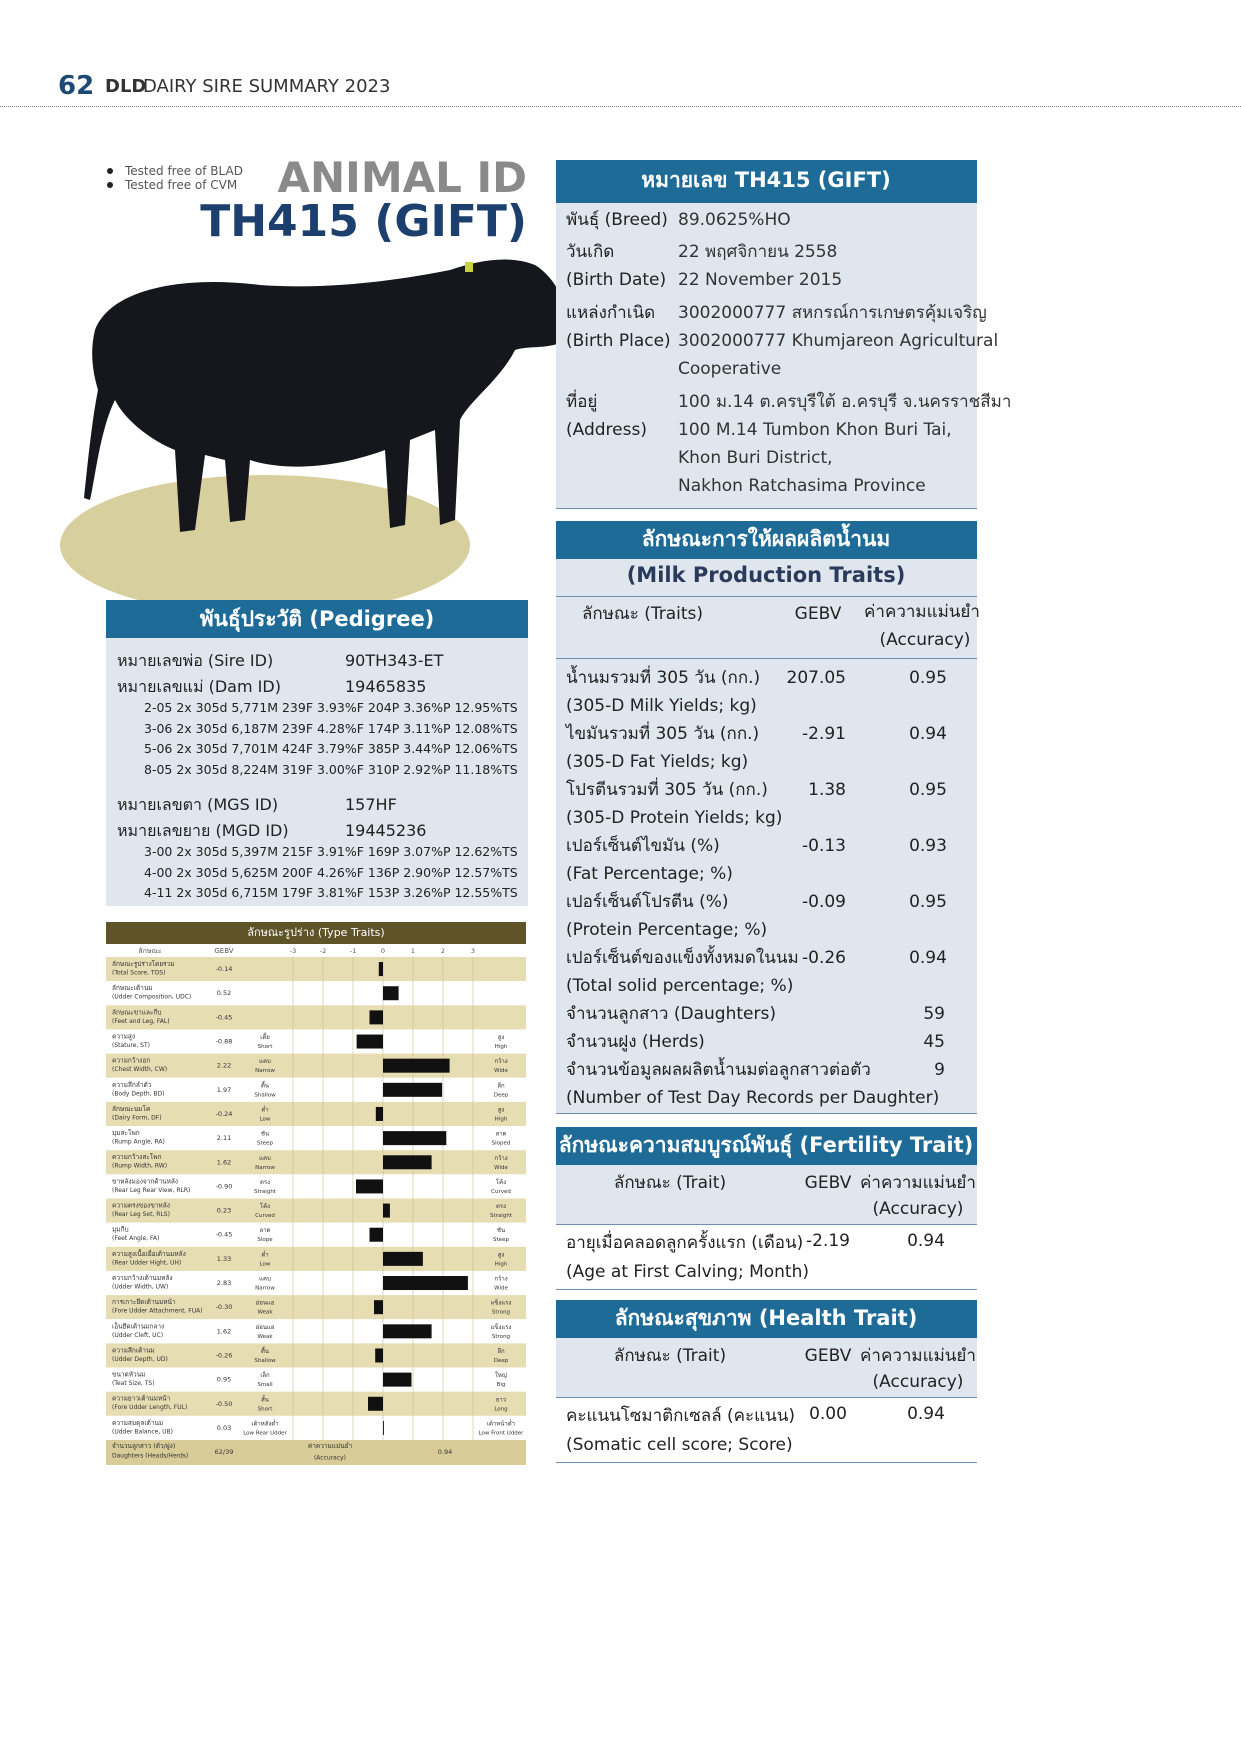 The height and width of the screenshot is (1754, 1241). I want to click on gebv-label: -0.24, so click(224, 1114).